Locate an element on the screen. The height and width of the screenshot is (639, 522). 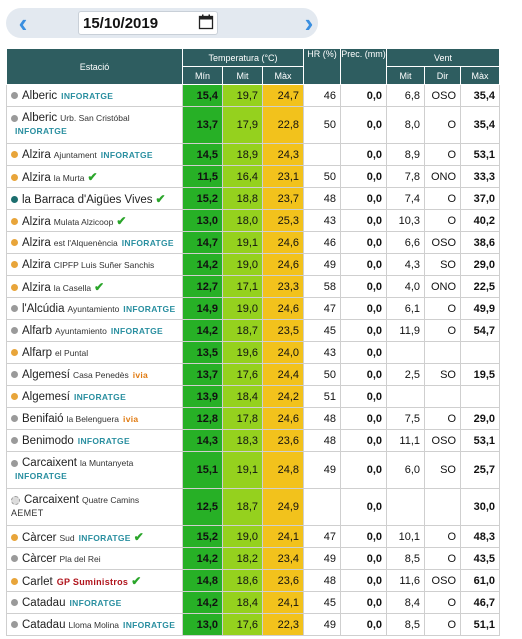
wind-dir-cell: OSO is located at coordinates (442, 580).